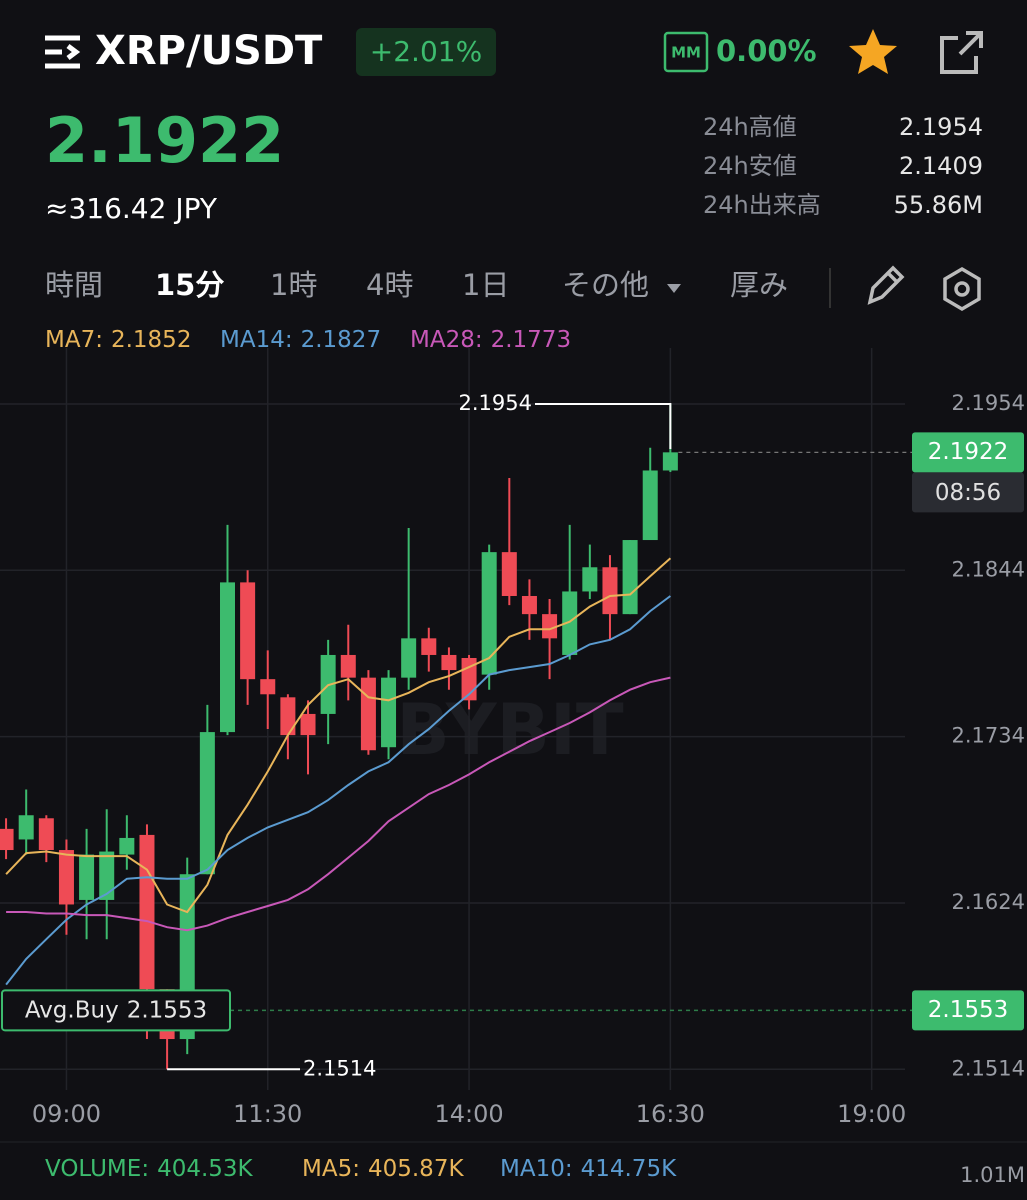  I want to click on high-marker-line, so click(603, 425).